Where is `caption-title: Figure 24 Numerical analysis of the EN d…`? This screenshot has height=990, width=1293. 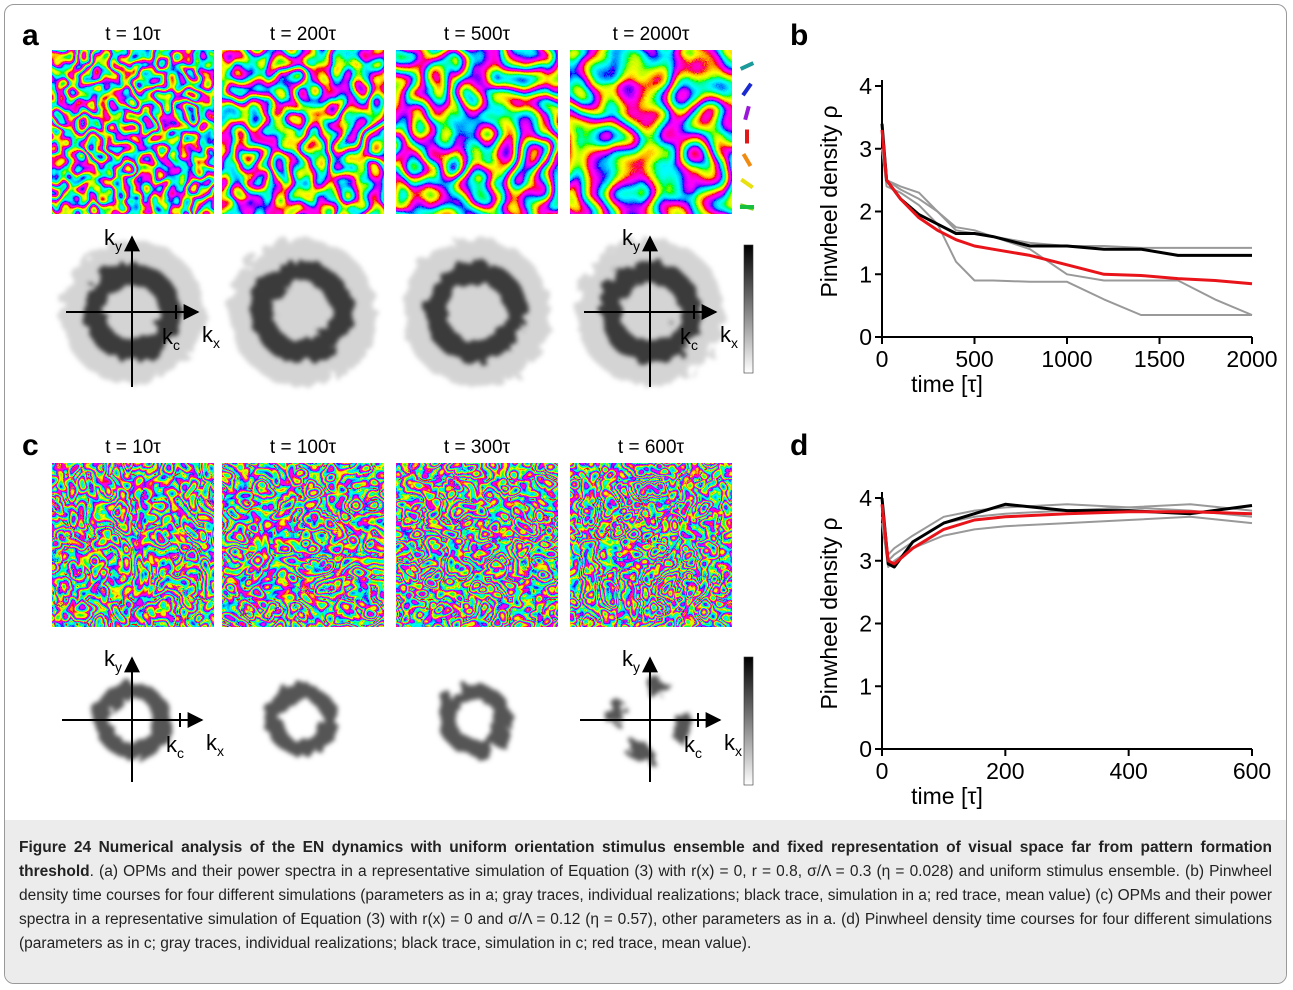
caption-title: Figure 24 Numerical analysis of the EN d… is located at coordinates (645, 859).